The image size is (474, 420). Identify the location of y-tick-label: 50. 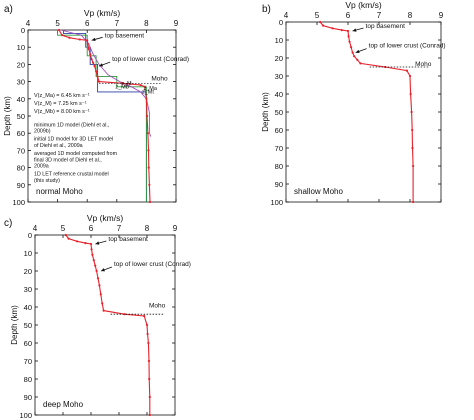
(21, 116).